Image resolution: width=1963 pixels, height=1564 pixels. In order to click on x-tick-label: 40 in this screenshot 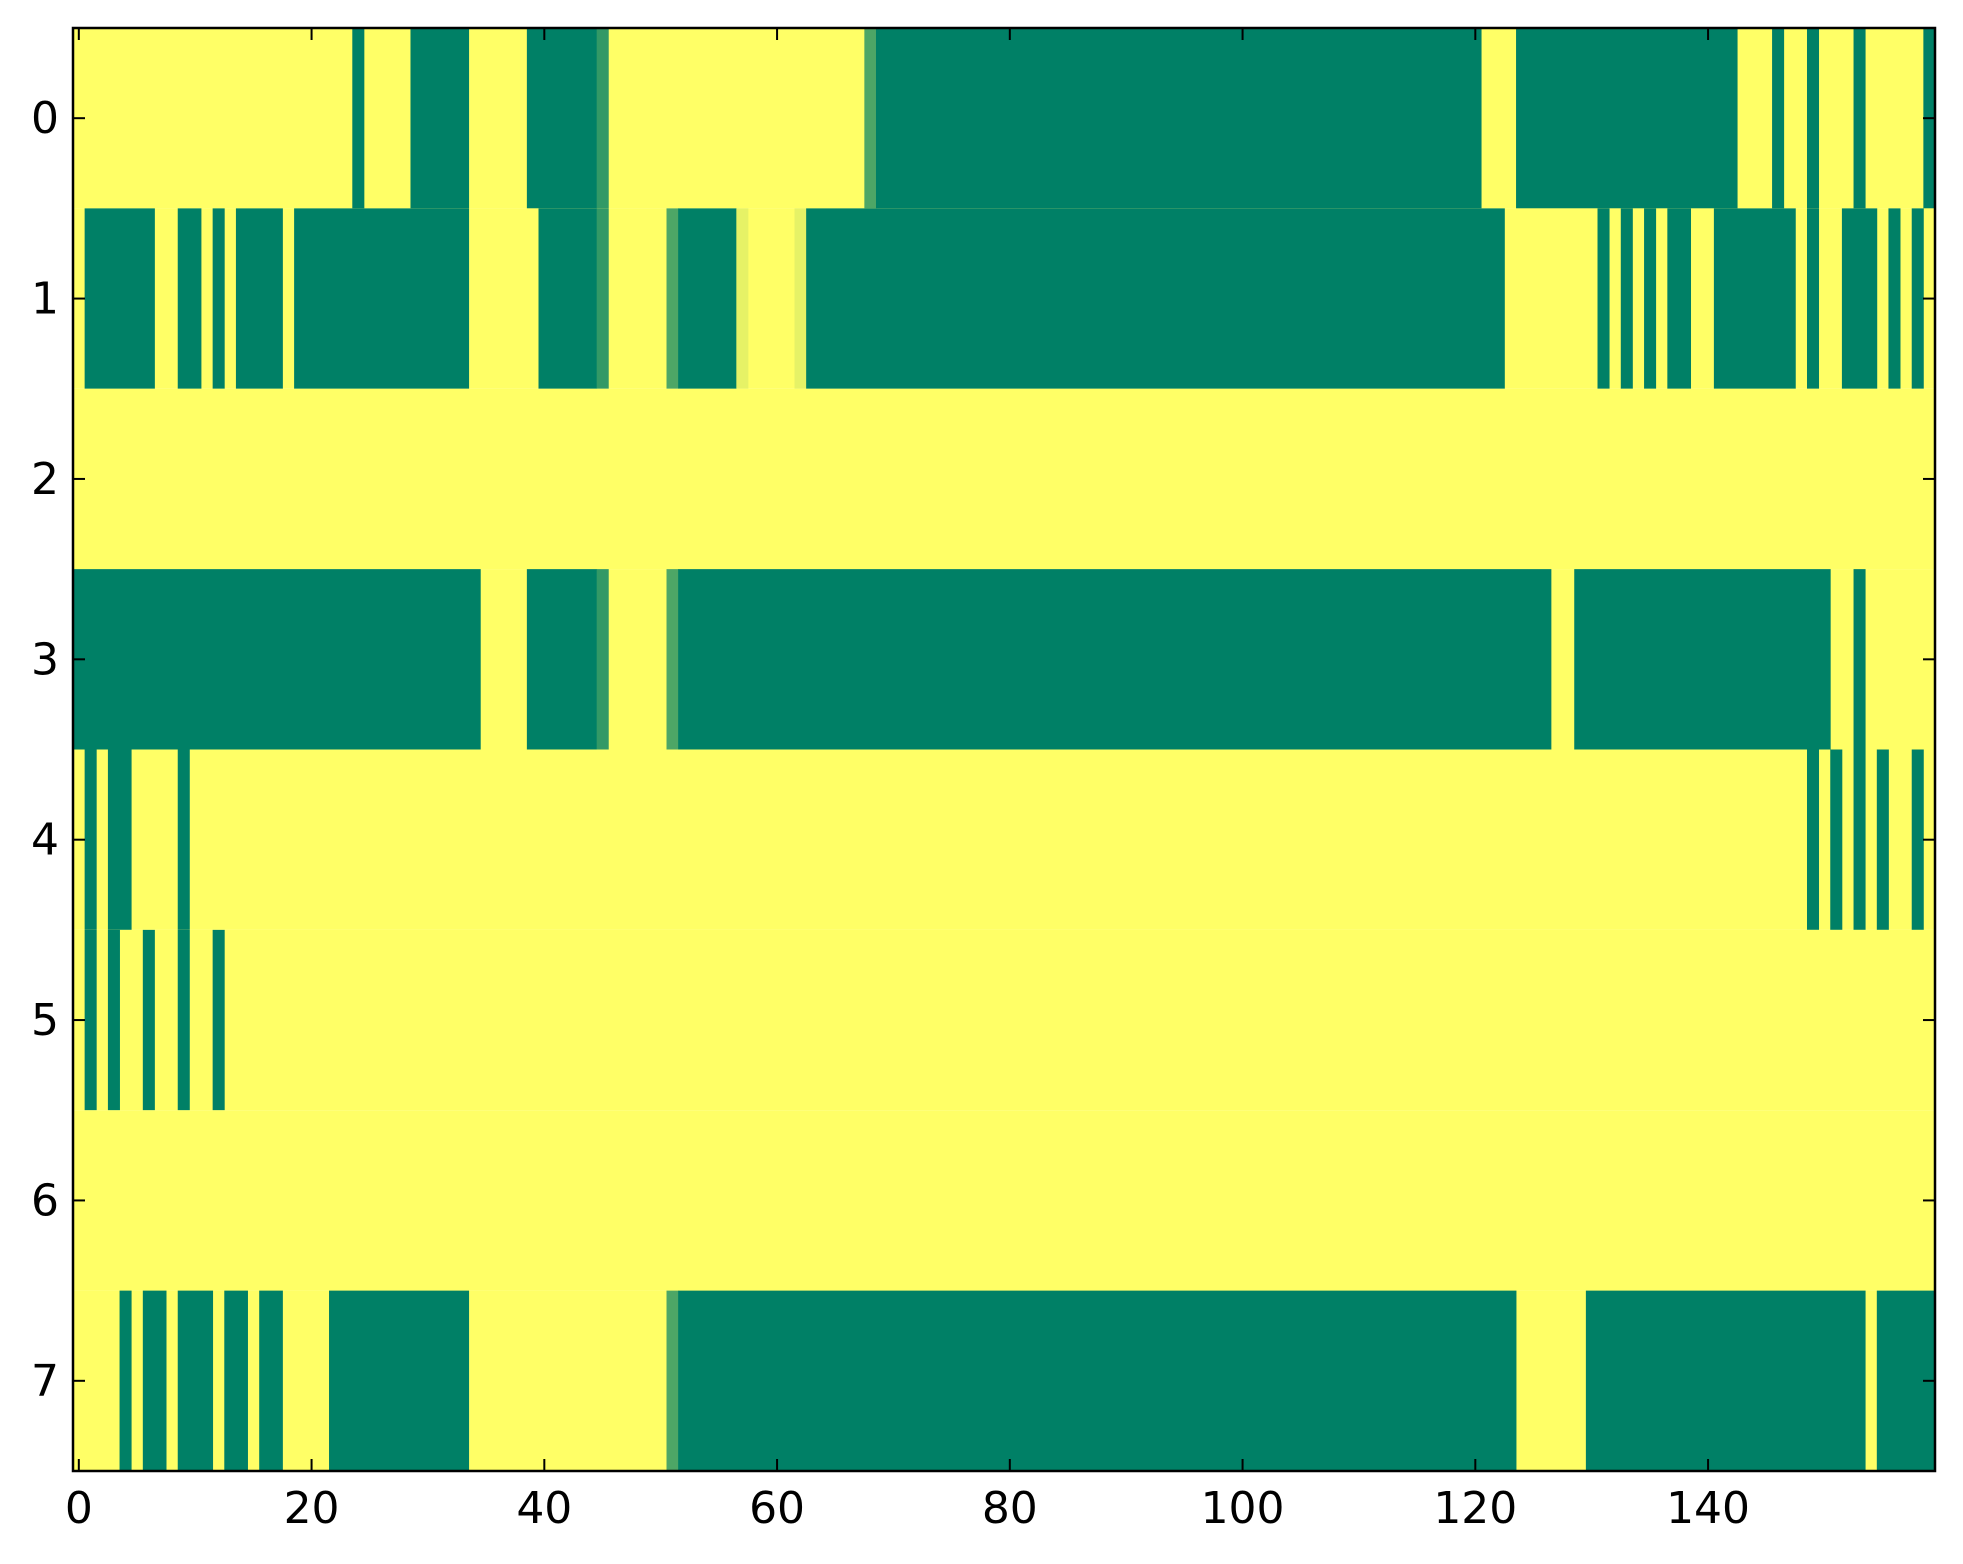, I will do `click(544, 1508)`.